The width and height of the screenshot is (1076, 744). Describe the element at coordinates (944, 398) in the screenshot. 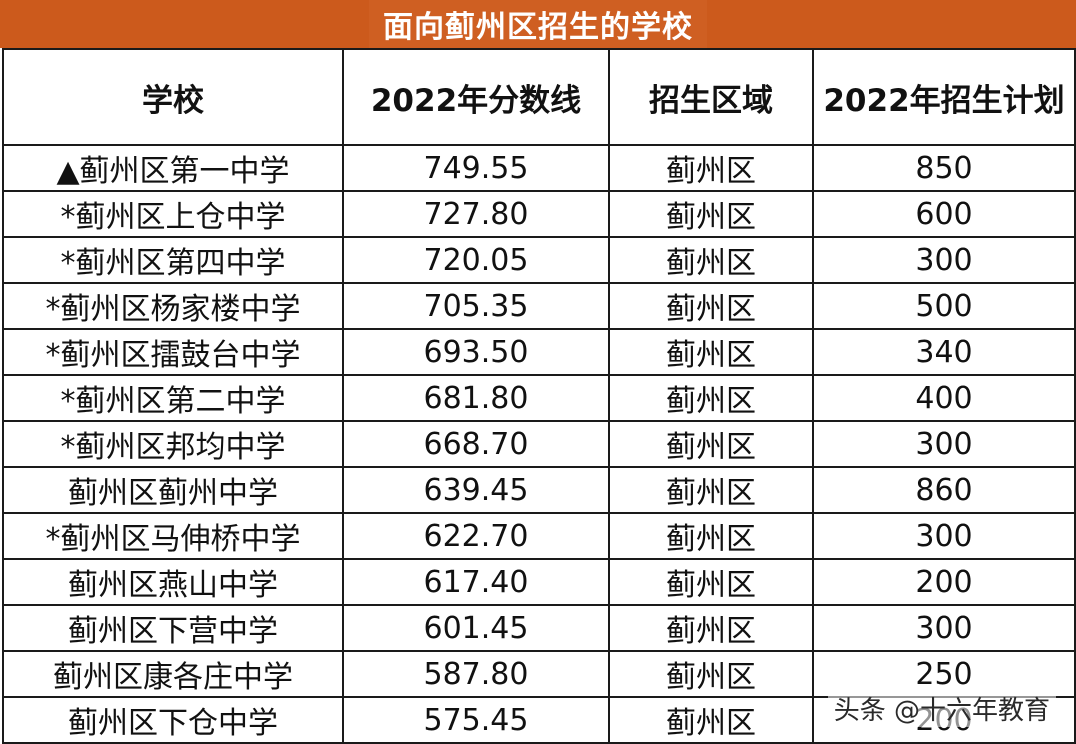

I see `plan-cell: 400` at that location.